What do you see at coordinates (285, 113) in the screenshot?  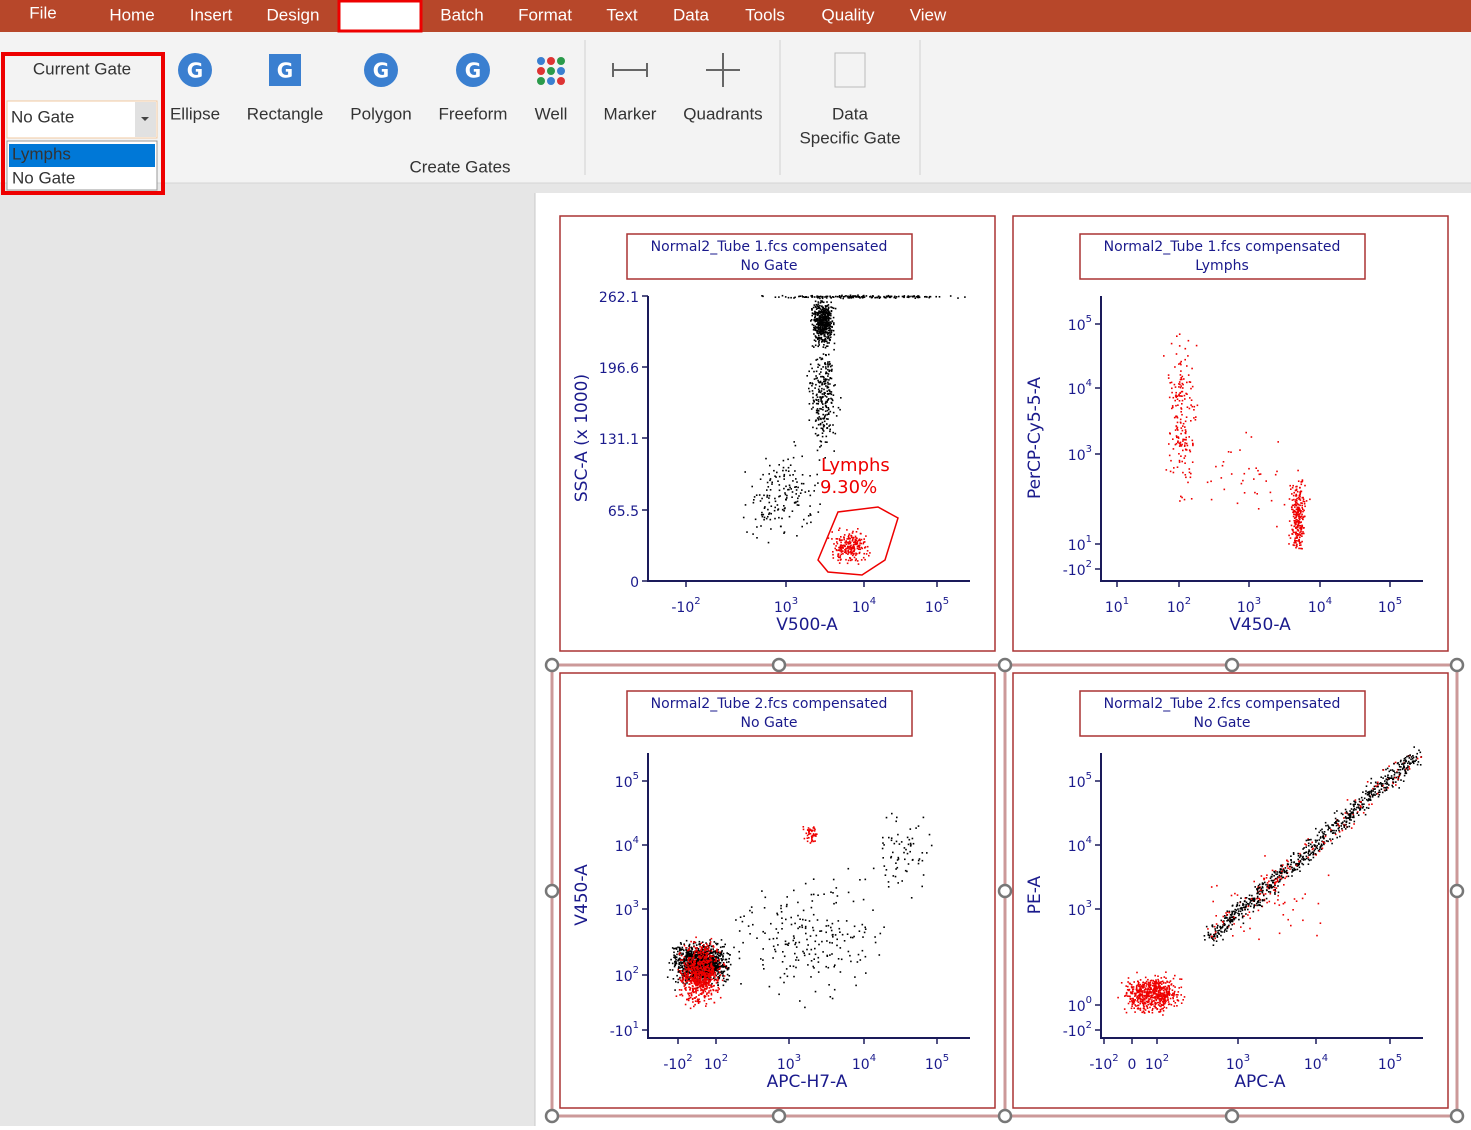 I see `tool-button: Rectangle` at bounding box center [285, 113].